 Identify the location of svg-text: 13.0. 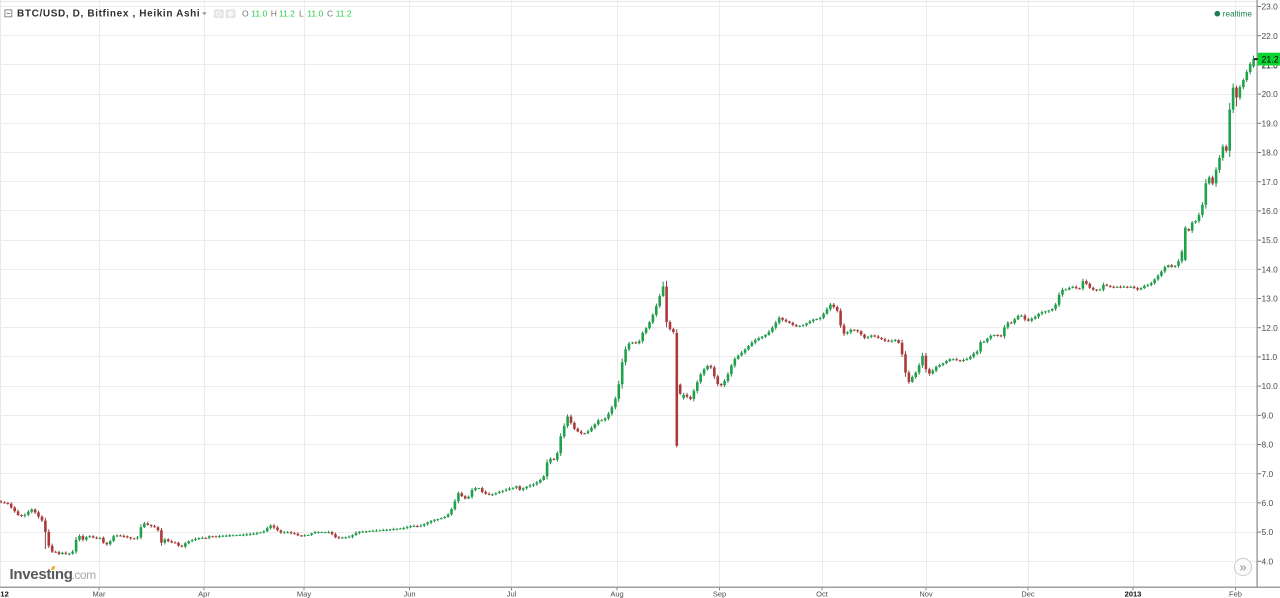
(1270, 299).